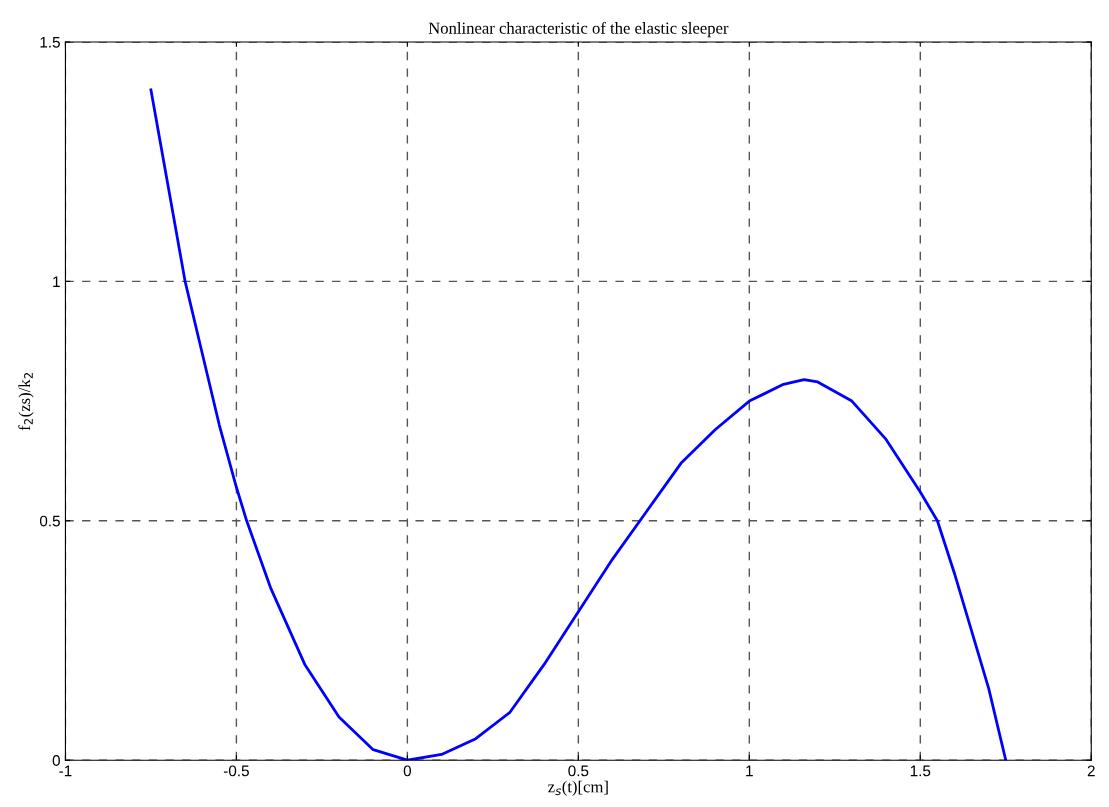 This screenshot has width=1109, height=807. I want to click on x-tick-label: 1, so click(749, 771).